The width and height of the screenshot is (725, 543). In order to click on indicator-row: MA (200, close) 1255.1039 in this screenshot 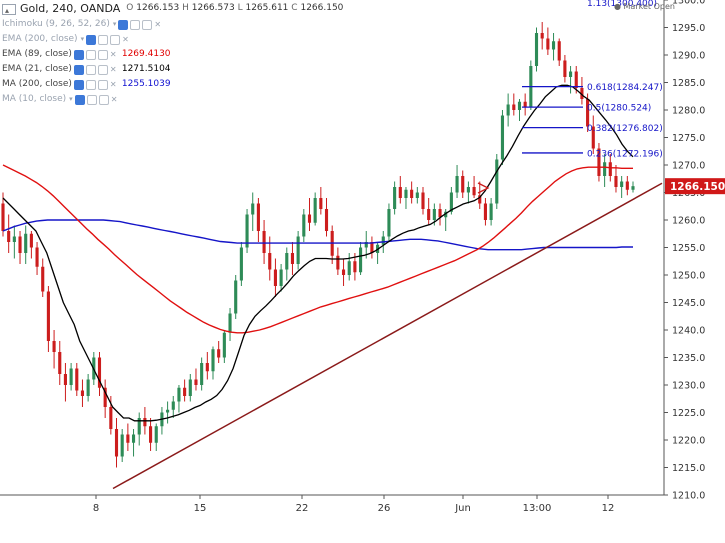, I will do `click(172, 84)`.